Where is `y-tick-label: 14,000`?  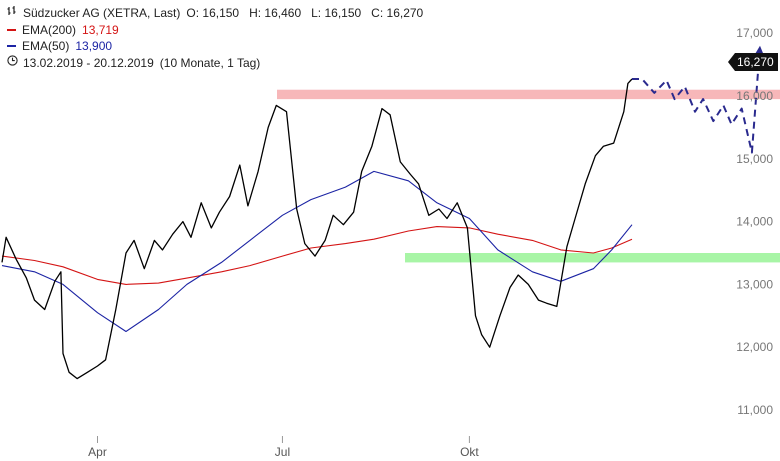
y-tick-label: 14,000 is located at coordinates (754, 222).